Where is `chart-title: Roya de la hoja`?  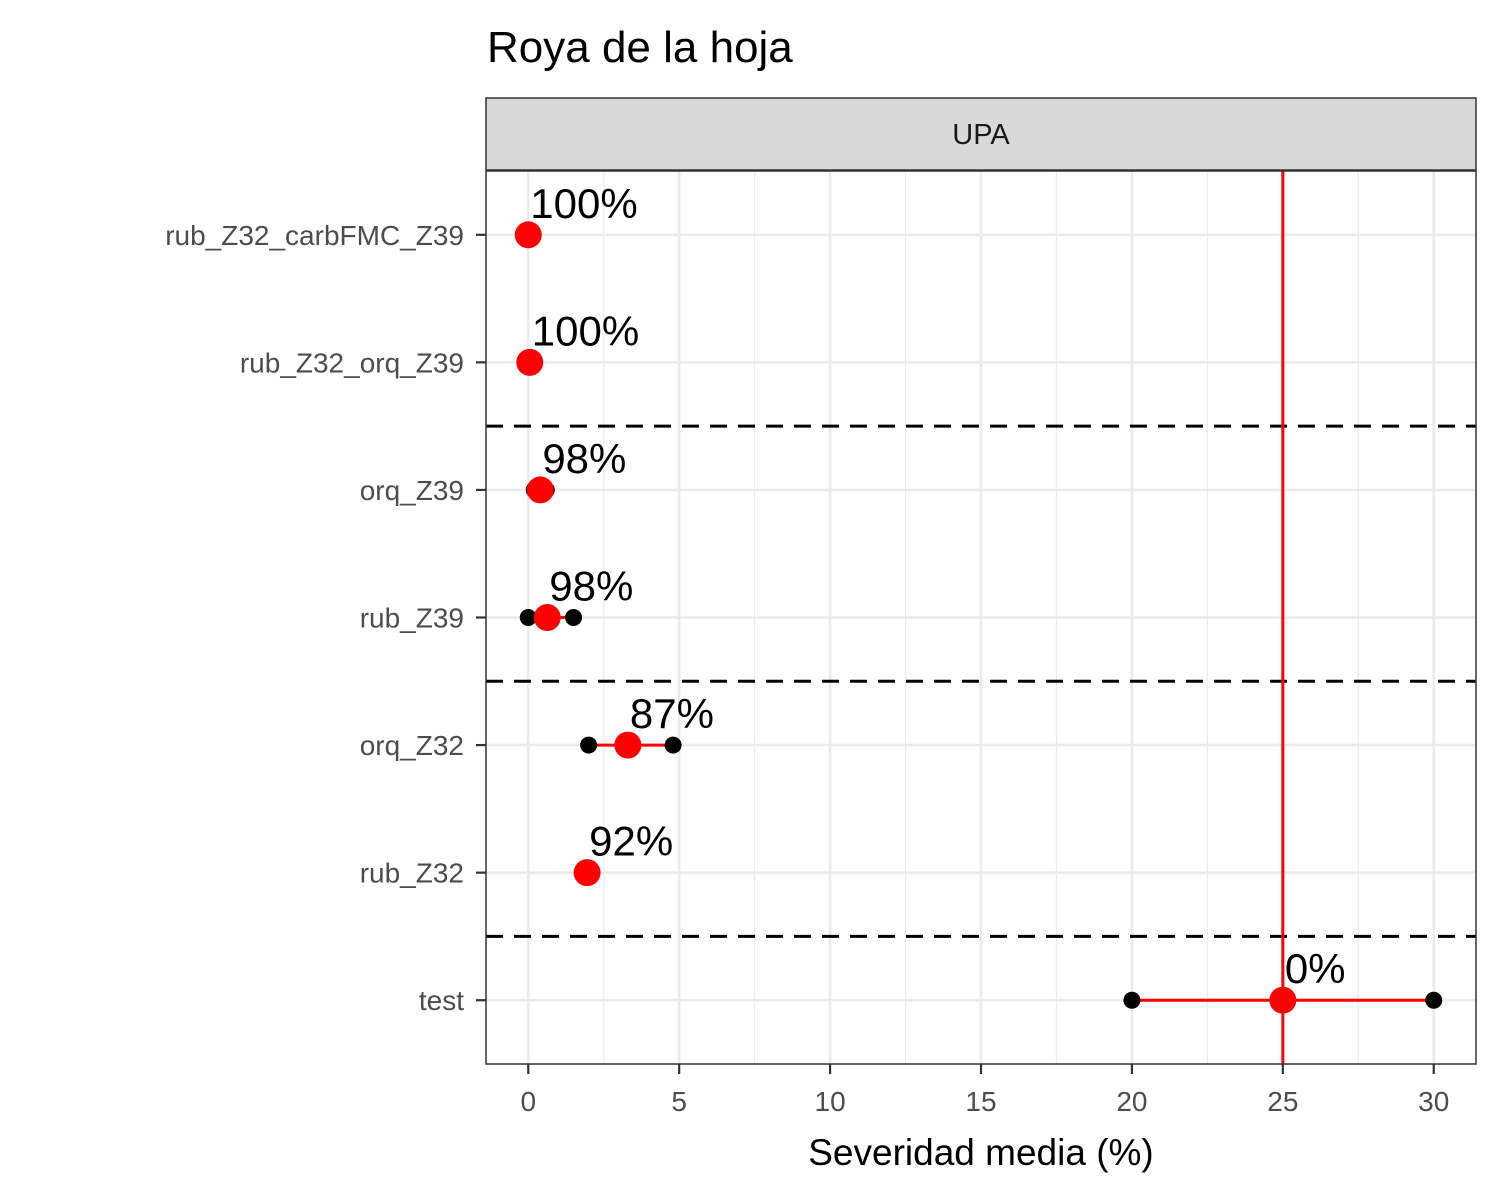 chart-title: Roya de la hoja is located at coordinates (640, 47).